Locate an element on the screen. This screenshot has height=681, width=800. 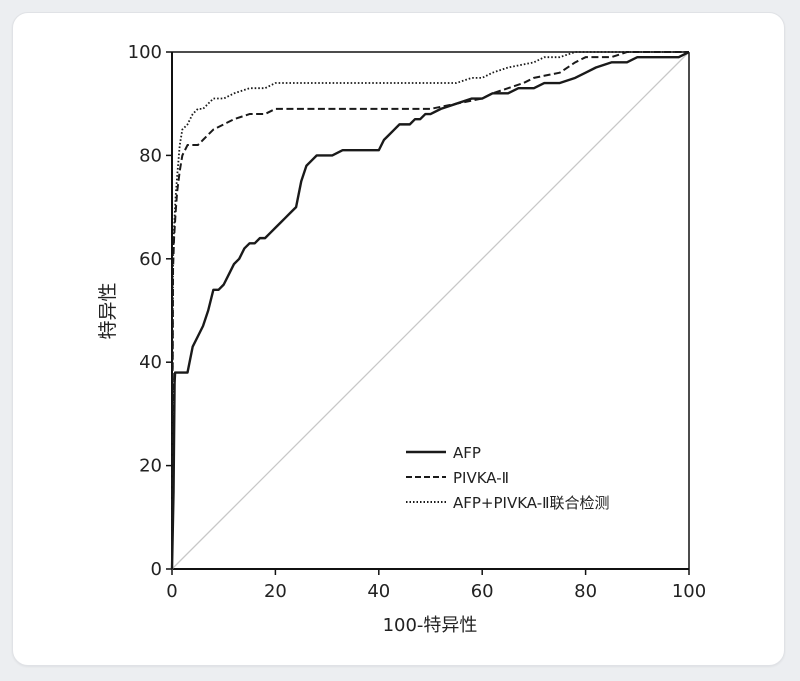
x-tick-label: 80 is located at coordinates (585, 591).